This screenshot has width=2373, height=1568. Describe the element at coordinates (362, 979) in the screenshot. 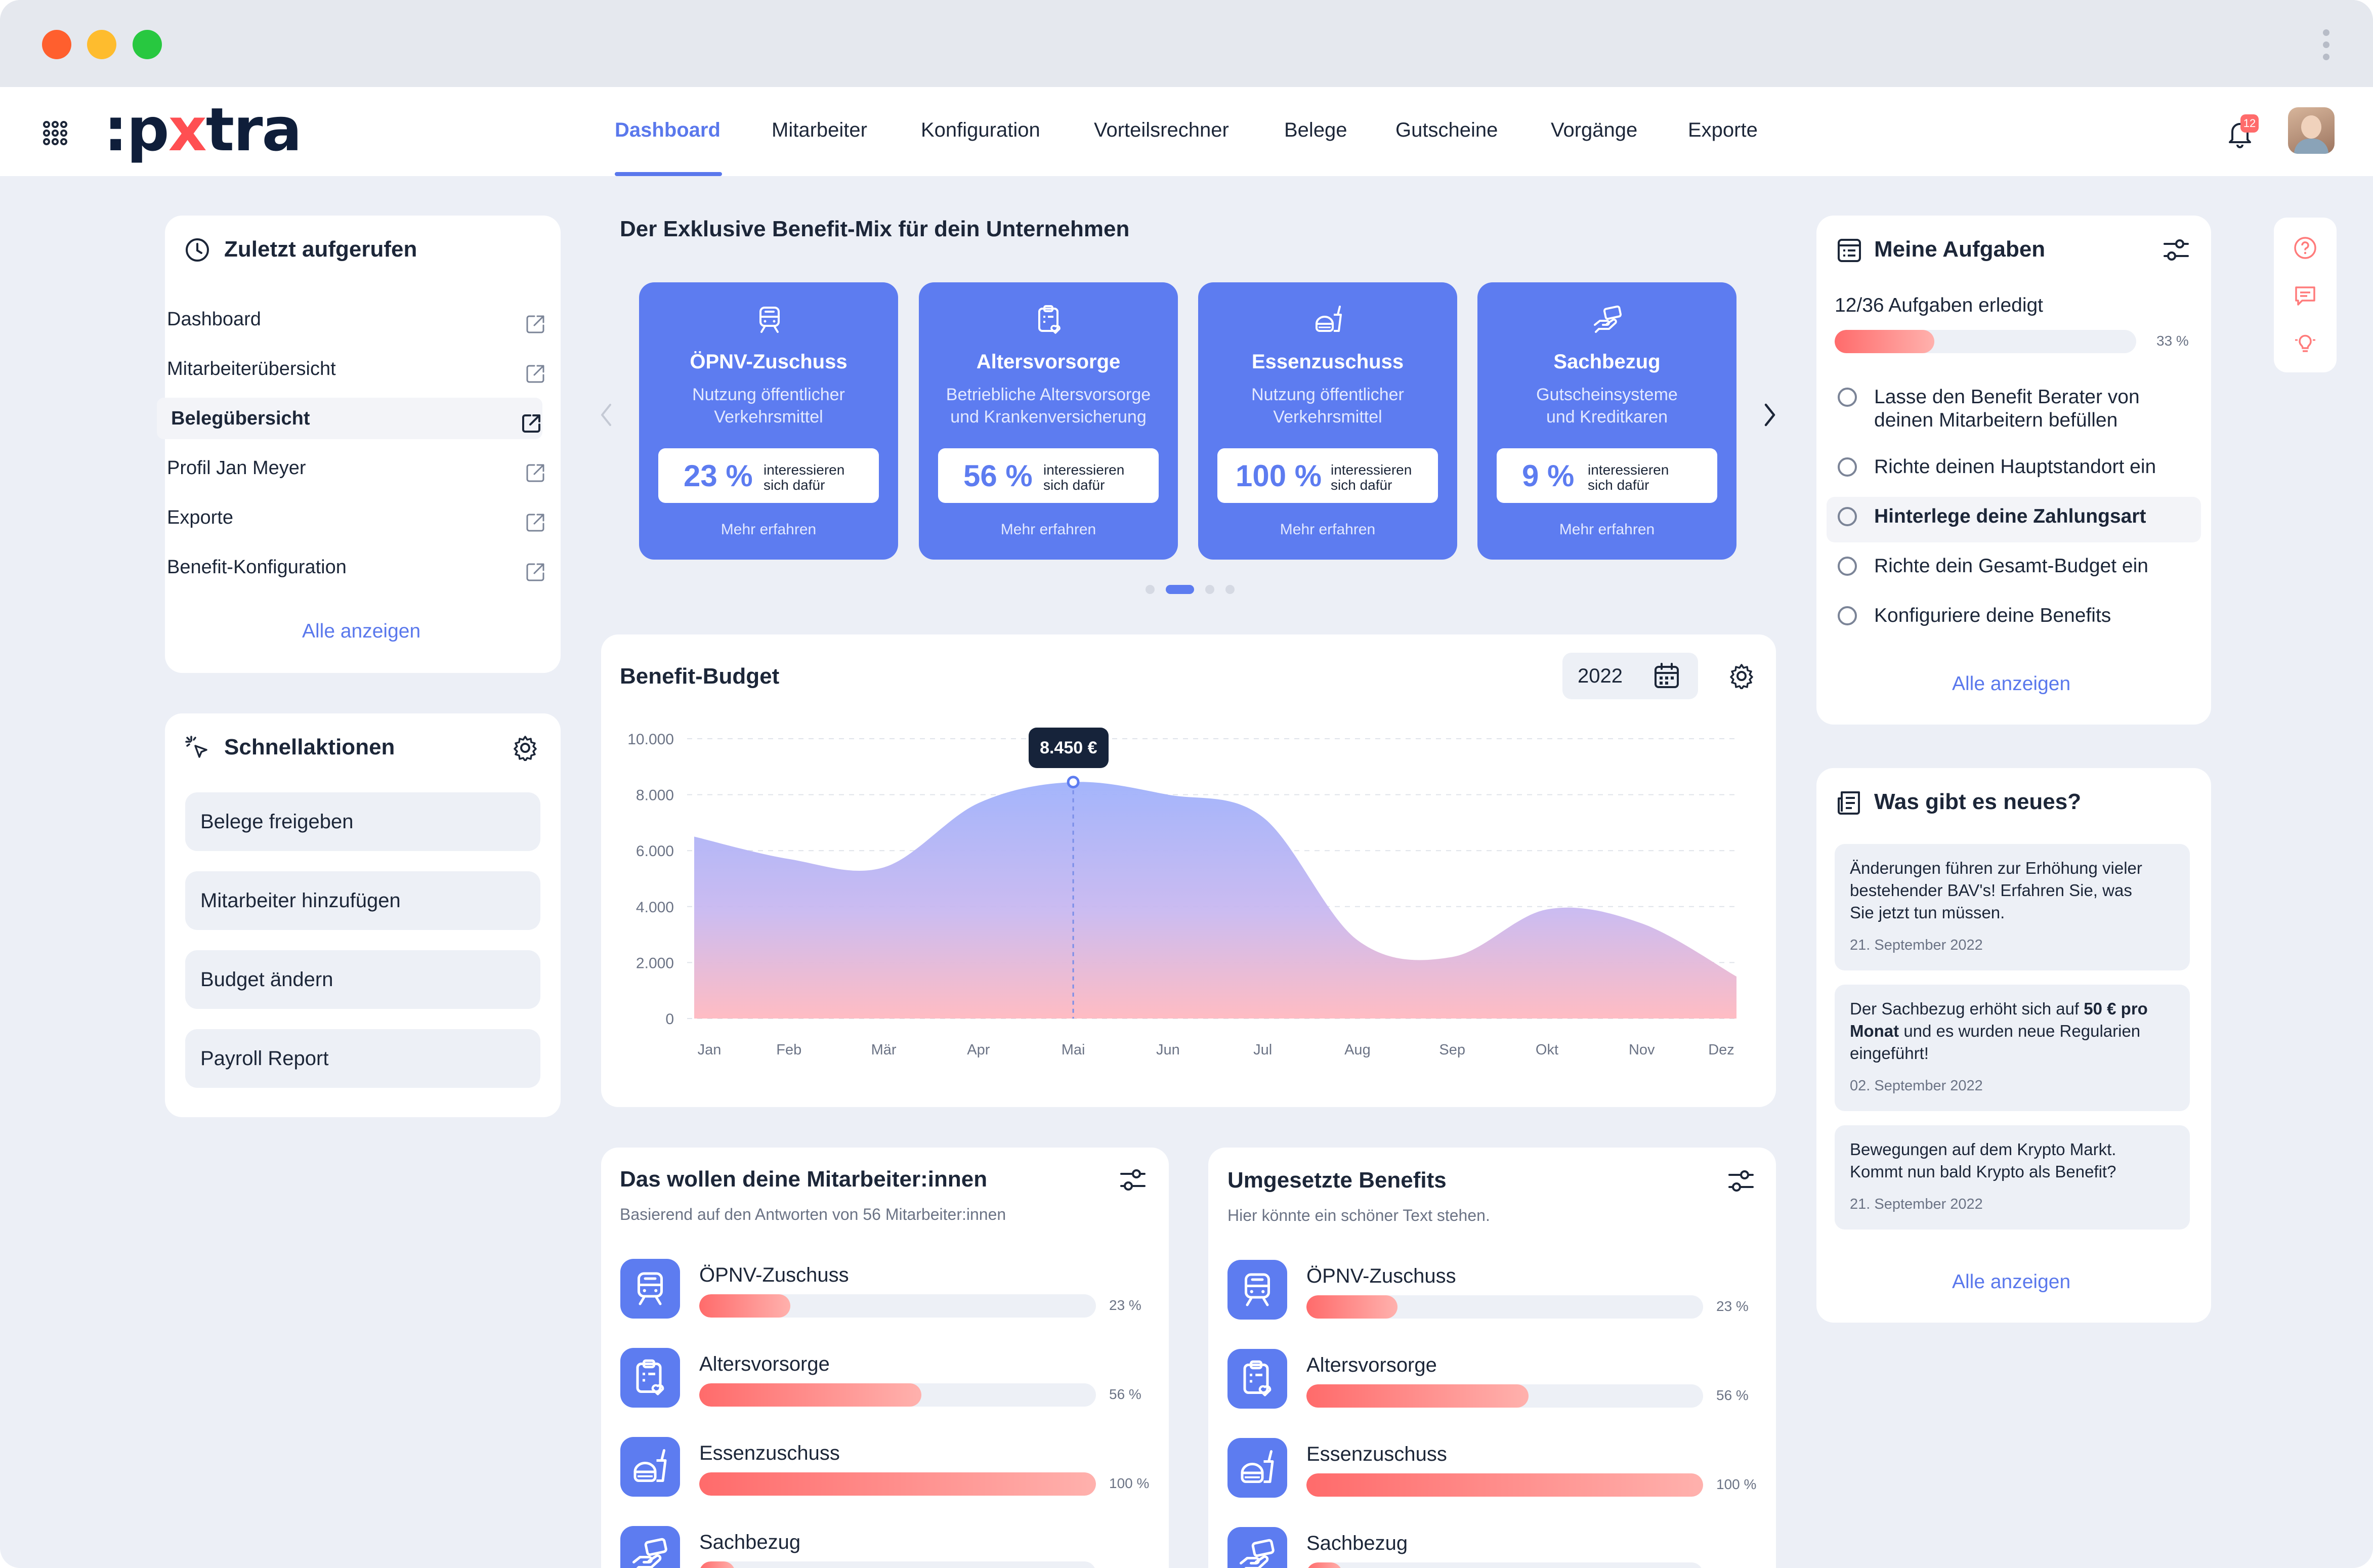

I see `change-budget-button: Budget ändern` at that location.